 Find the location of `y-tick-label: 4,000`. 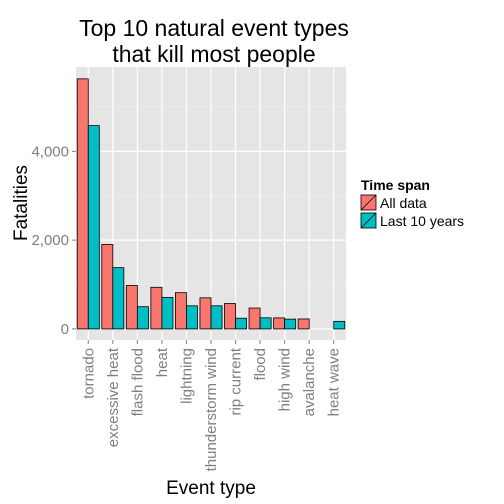

y-tick-label: 4,000 is located at coordinates (50, 151).